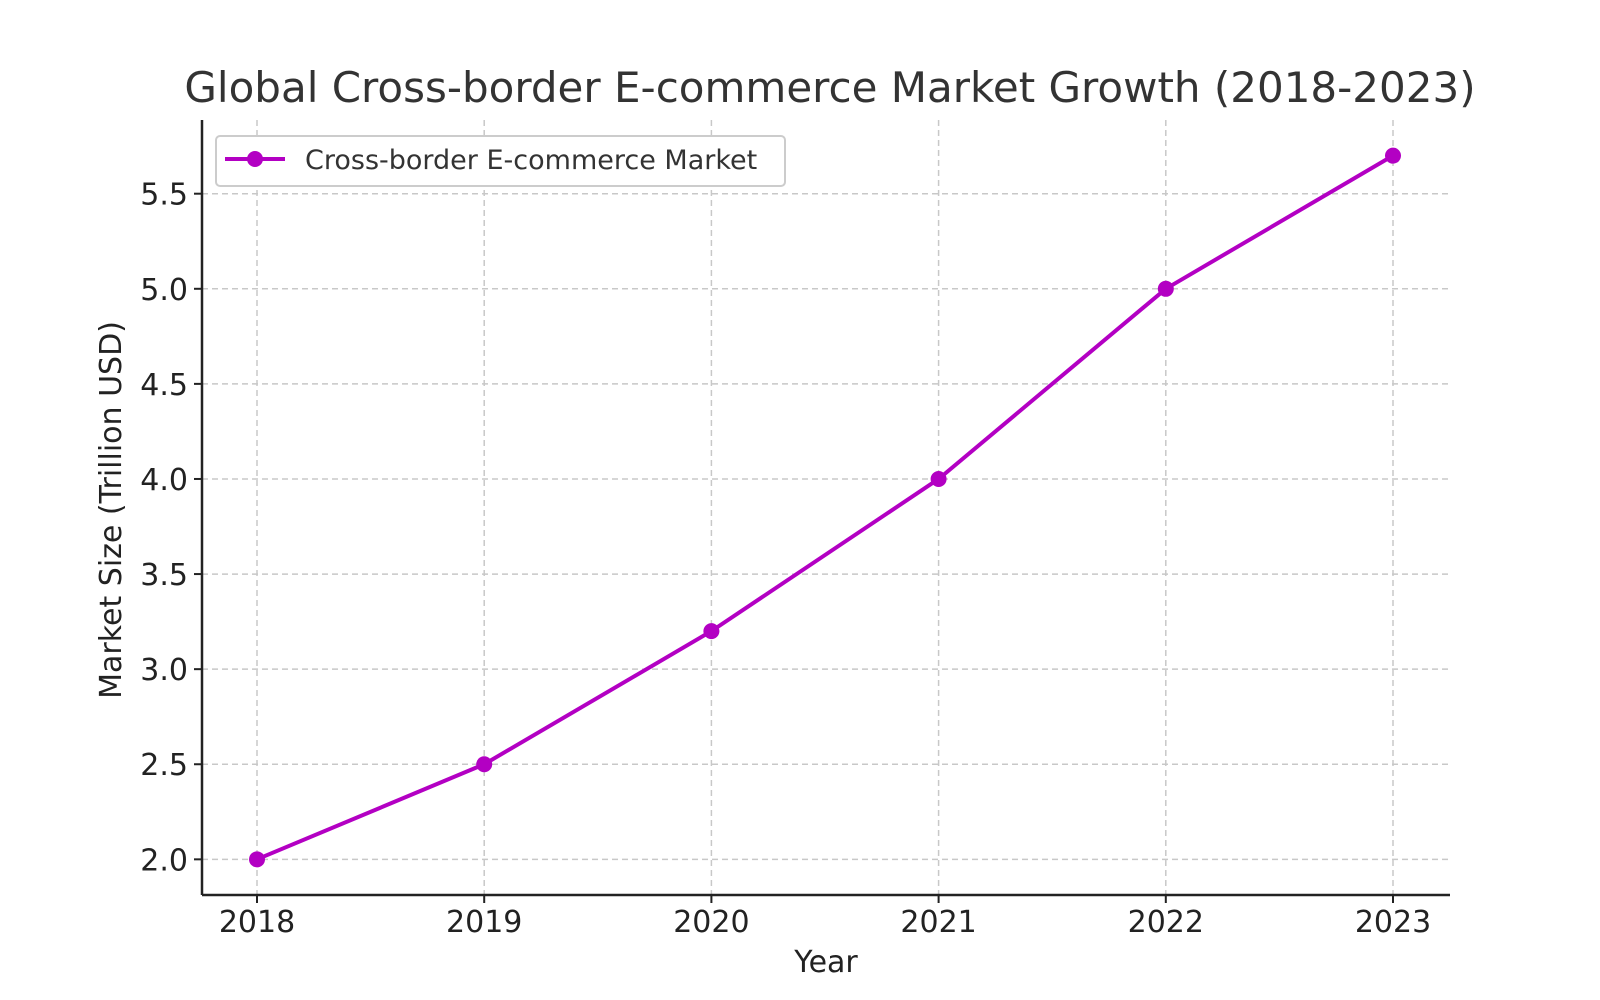  Describe the element at coordinates (1165, 288) in the screenshot. I see `data-point-2022` at that location.